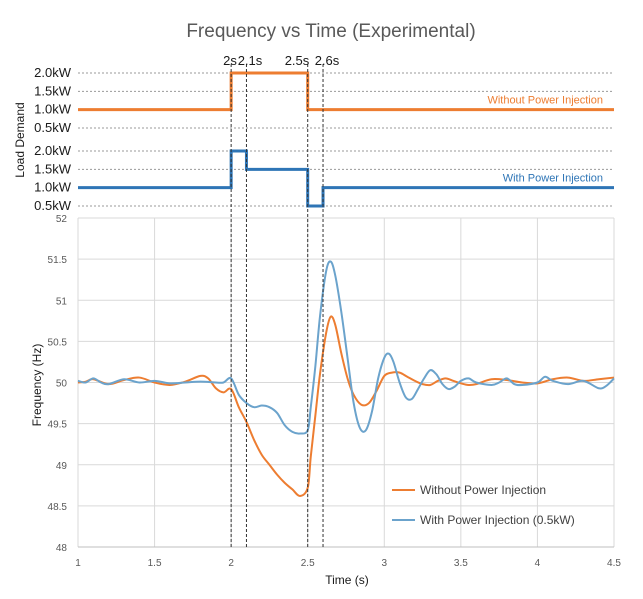 This screenshot has height=599, width=643. Describe the element at coordinates (308, 563) in the screenshot. I see `x-tick-label: 2.5` at that location.